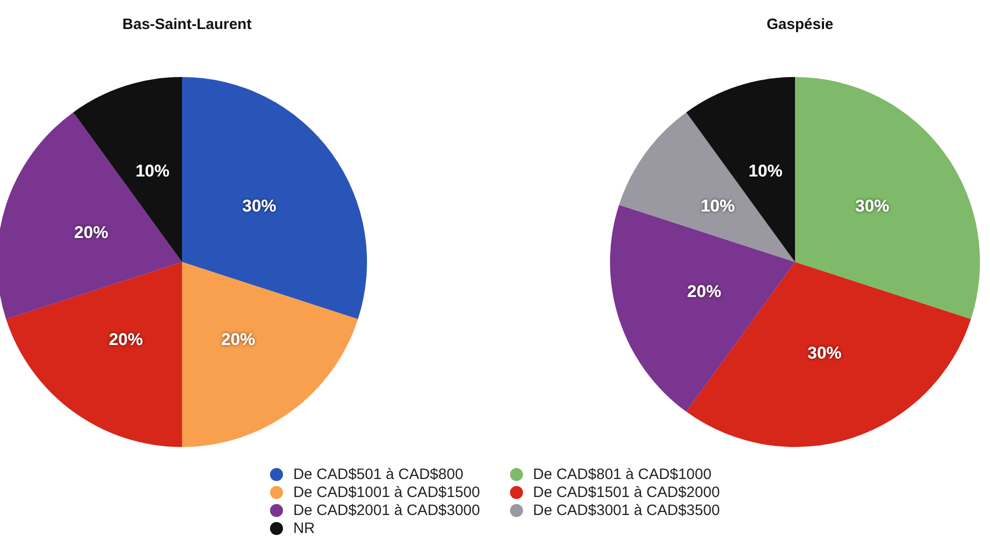 The image size is (990, 550). I want to click on legend-label: De CAD$801 à CAD$1000, so click(622, 474).